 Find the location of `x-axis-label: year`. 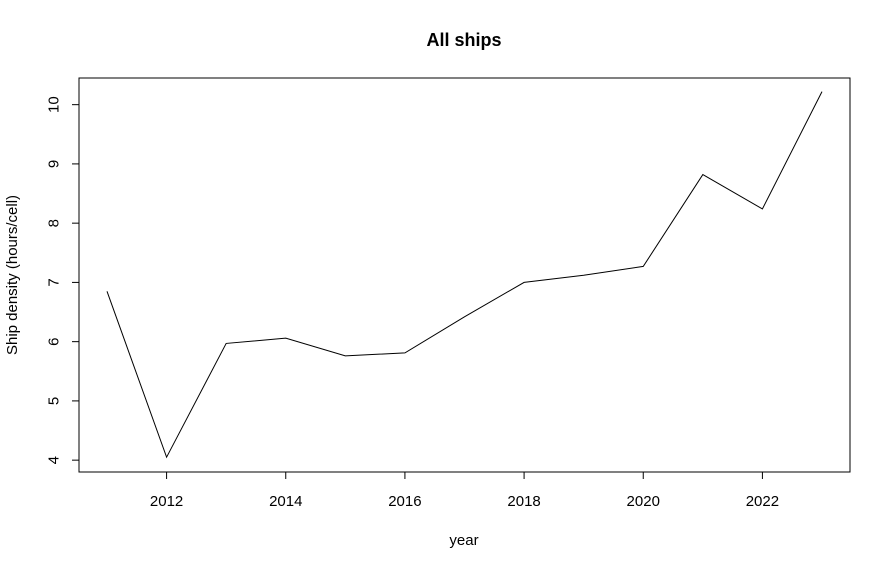

x-axis-label: year is located at coordinates (463, 540).